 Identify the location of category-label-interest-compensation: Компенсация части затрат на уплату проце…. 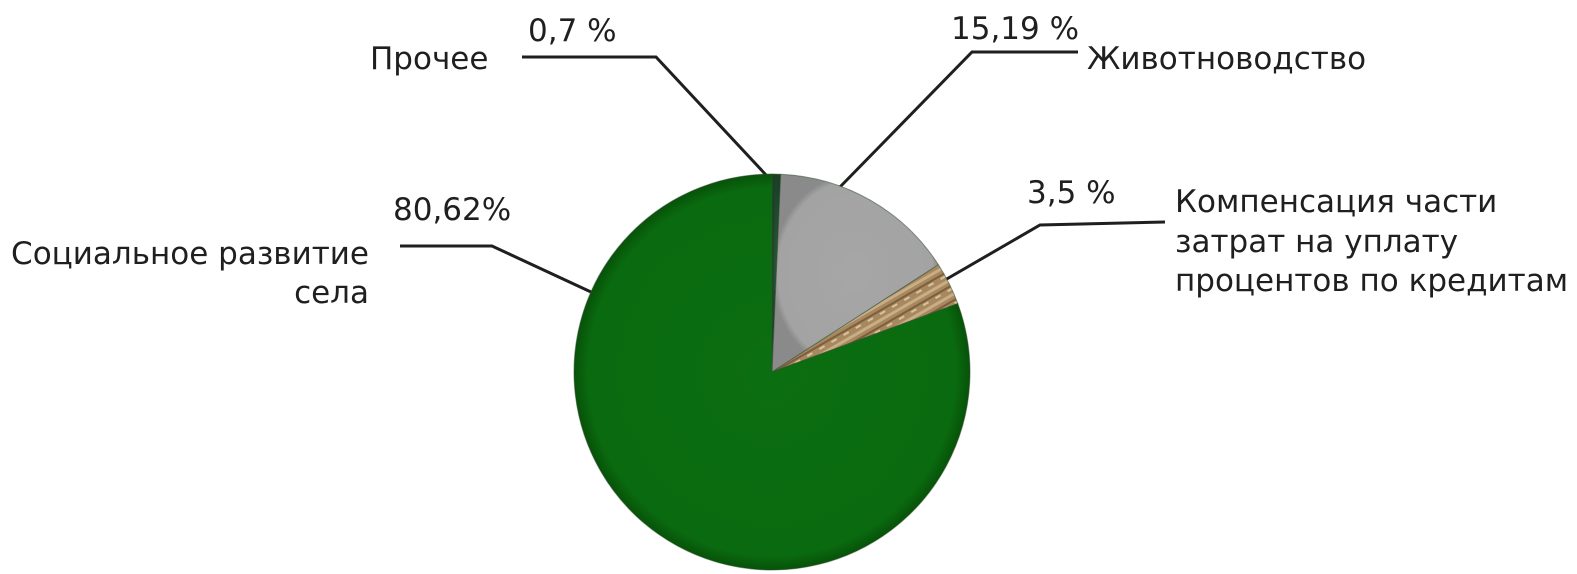
(1371, 241).